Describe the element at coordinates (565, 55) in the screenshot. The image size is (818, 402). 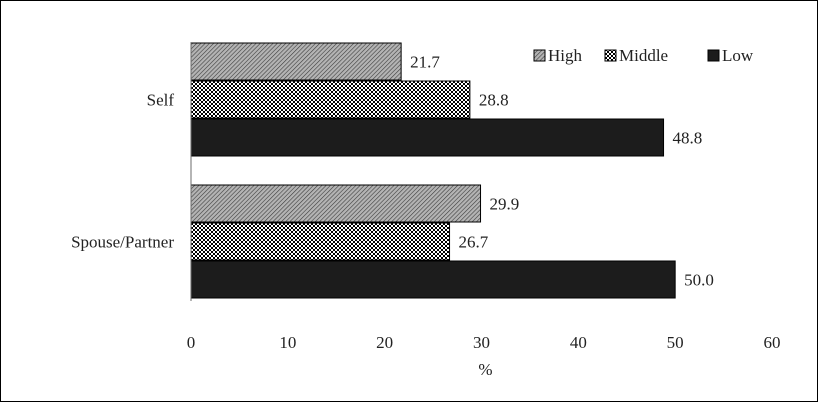
I see `legend-label-high: High` at that location.